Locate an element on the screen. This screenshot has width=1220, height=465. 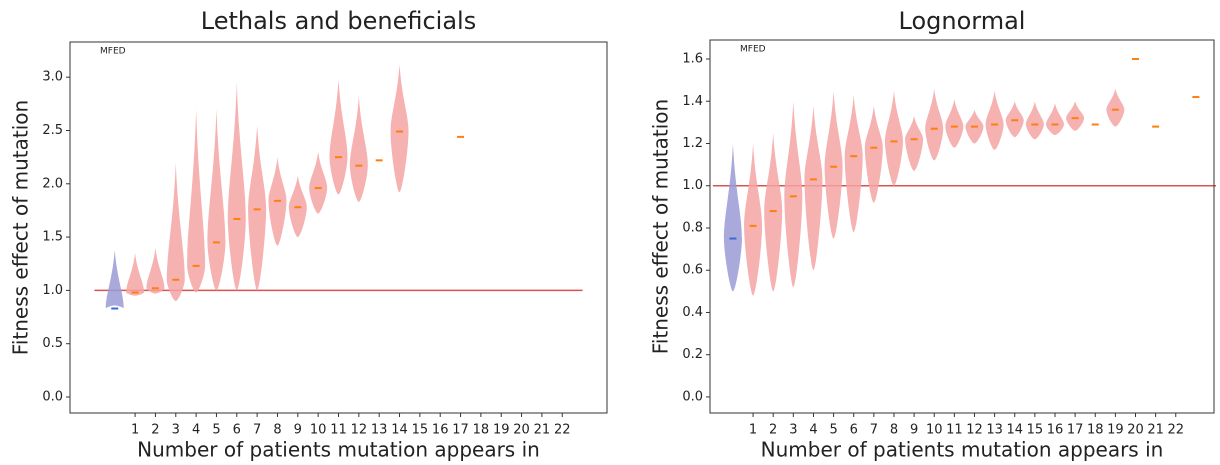
y-tick-label: 1.2 is located at coordinates (692, 143).